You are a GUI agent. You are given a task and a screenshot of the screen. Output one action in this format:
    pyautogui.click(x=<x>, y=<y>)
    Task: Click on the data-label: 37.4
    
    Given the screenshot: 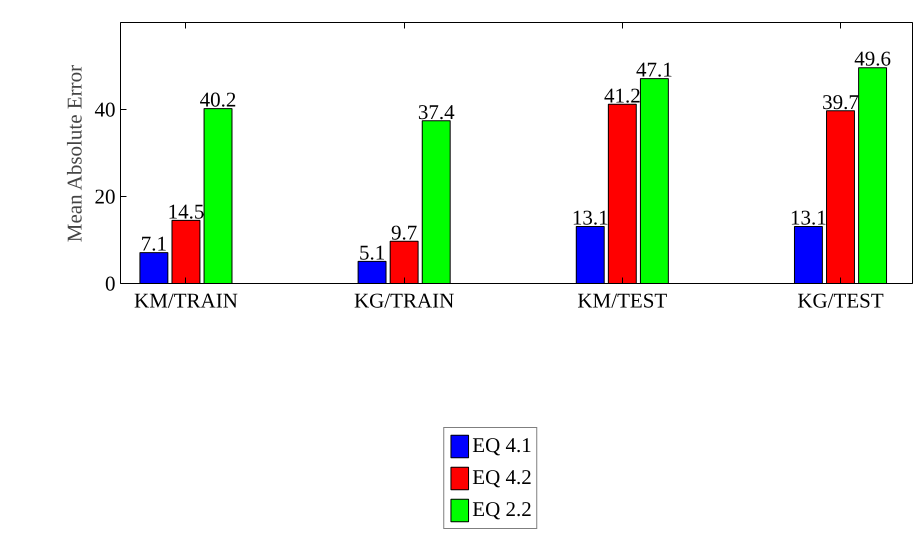 What is the action you would take?
    pyautogui.click(x=437, y=112)
    